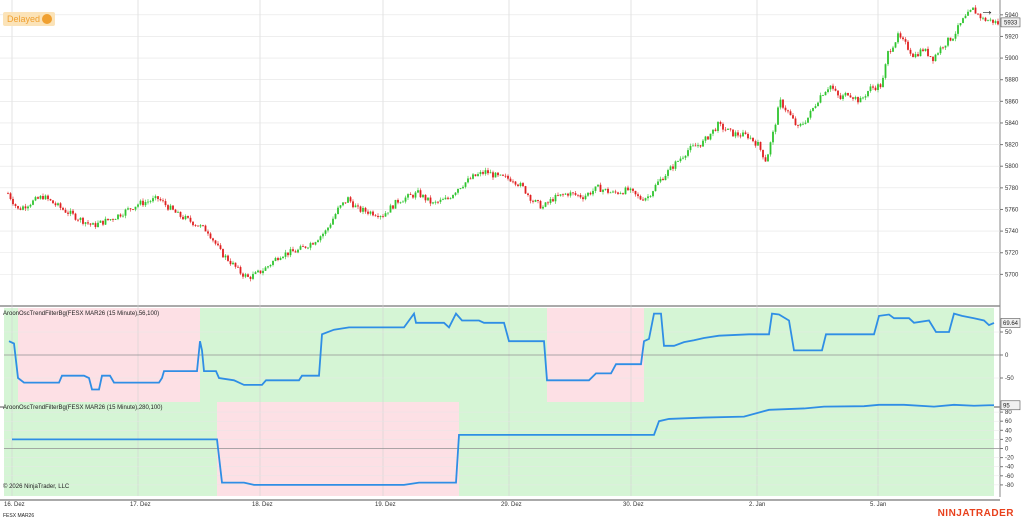  I want to click on copyright-notice: © 2026 NinjaTrader, LLC, so click(36, 487).